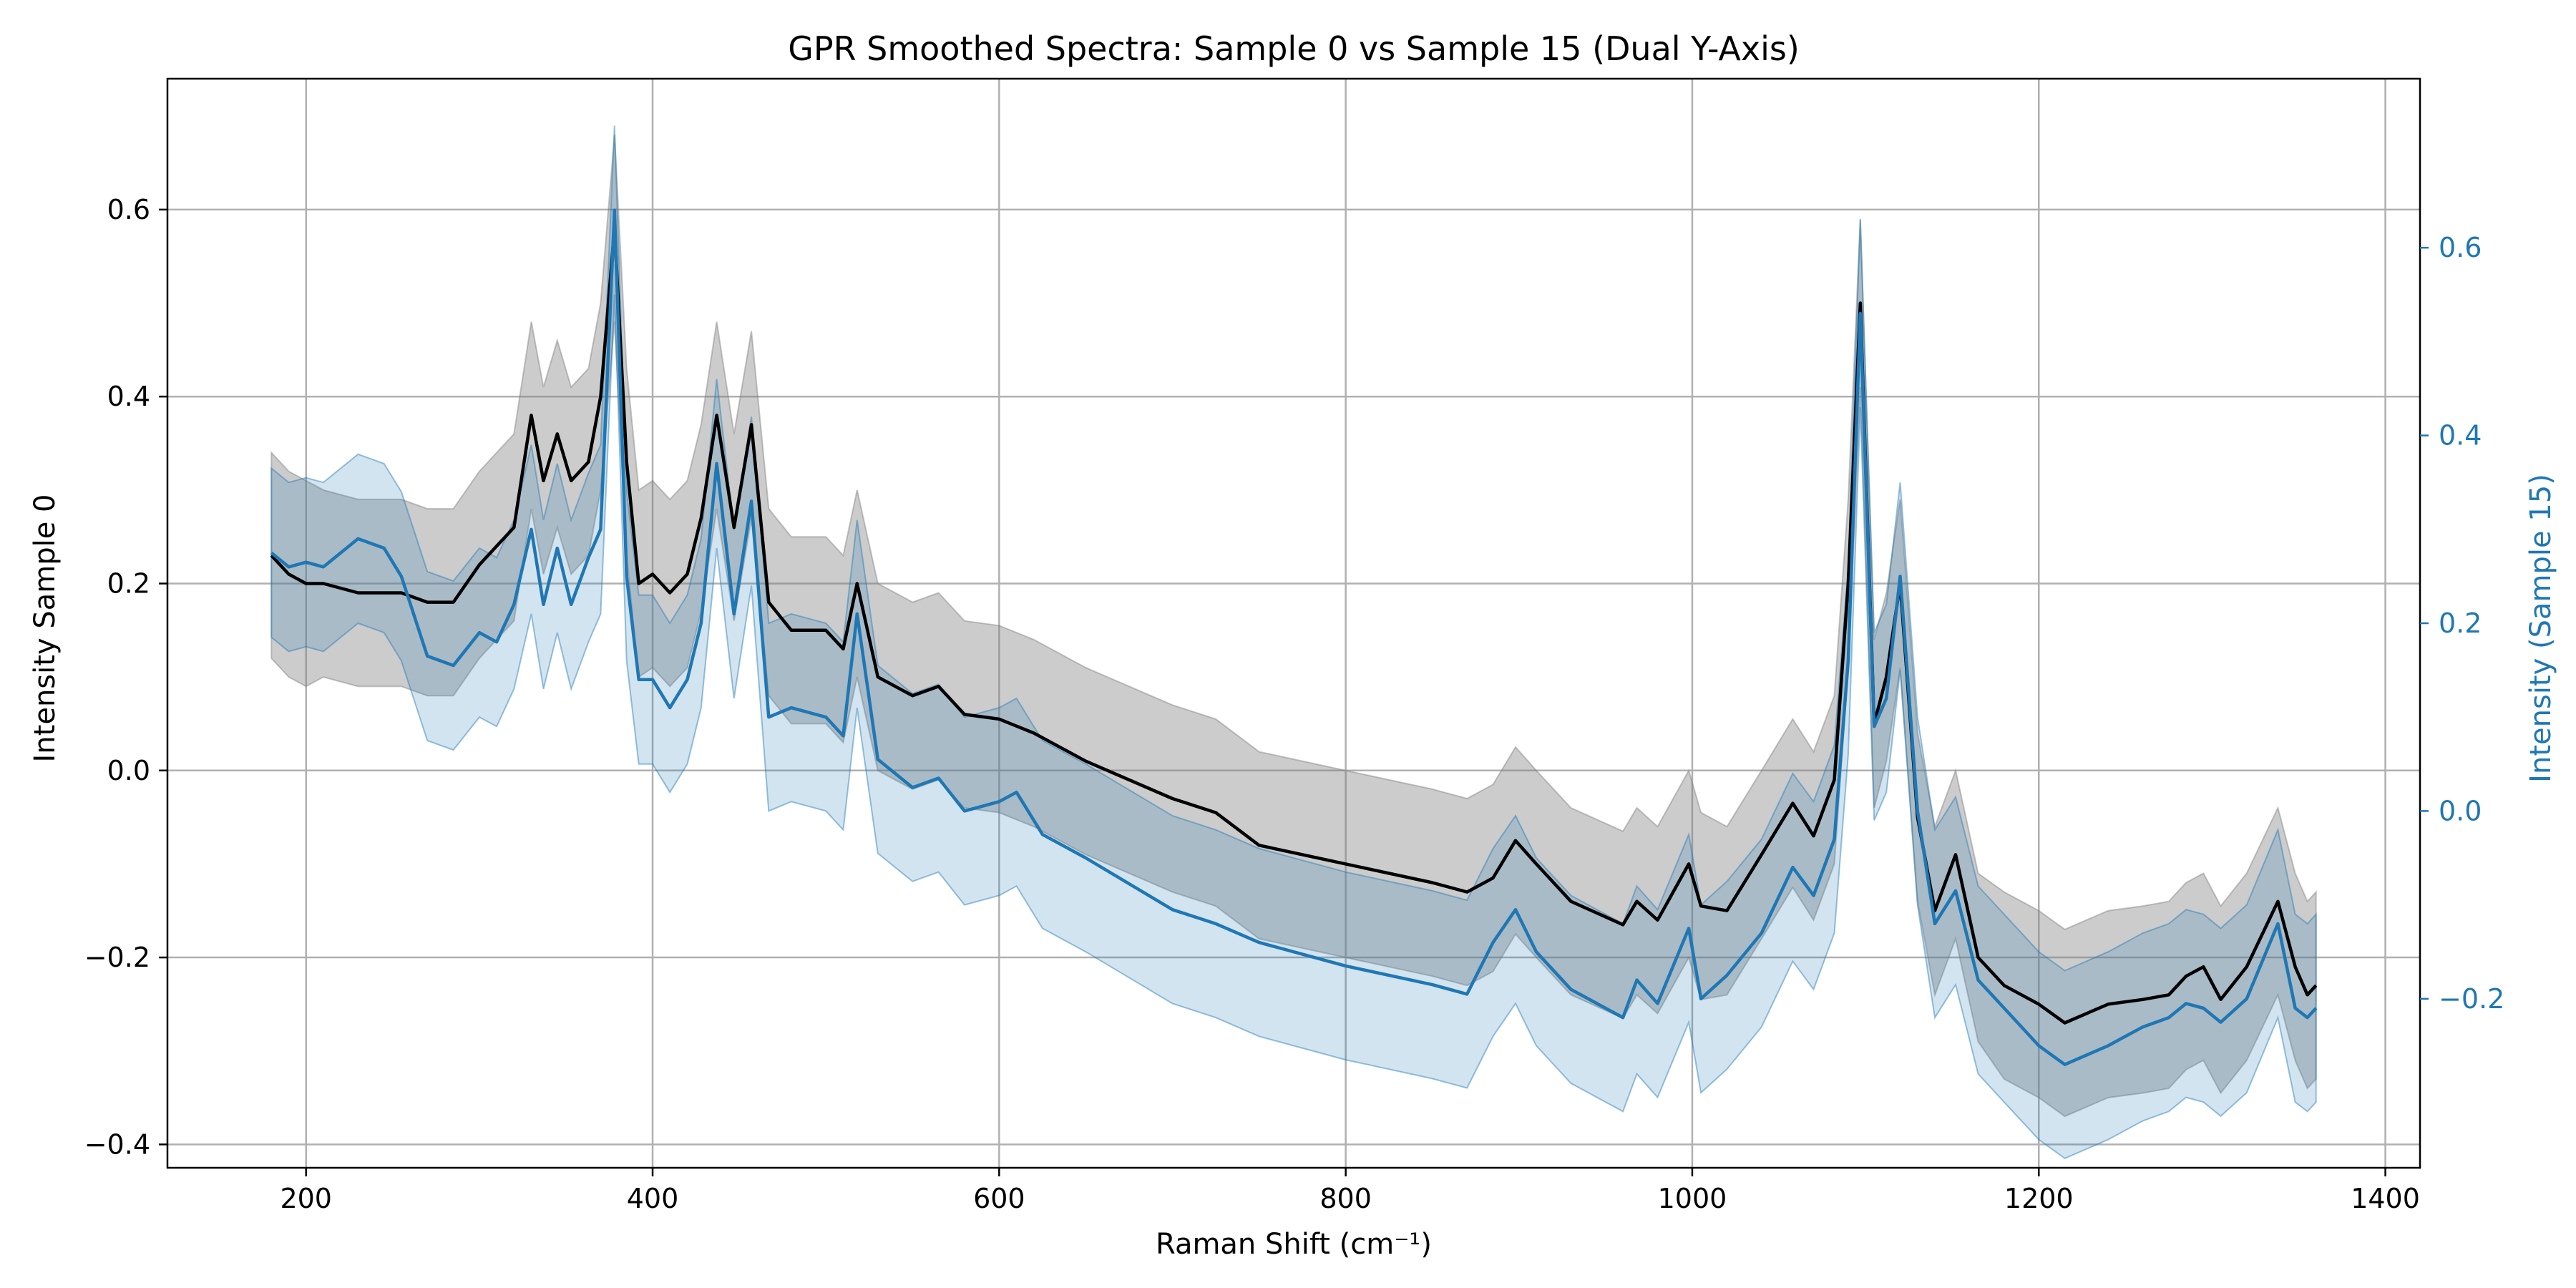 Image resolution: width=2576 pixels, height=1288 pixels. What do you see at coordinates (128, 396) in the screenshot?
I see `y-left-tick-label: 0.4` at bounding box center [128, 396].